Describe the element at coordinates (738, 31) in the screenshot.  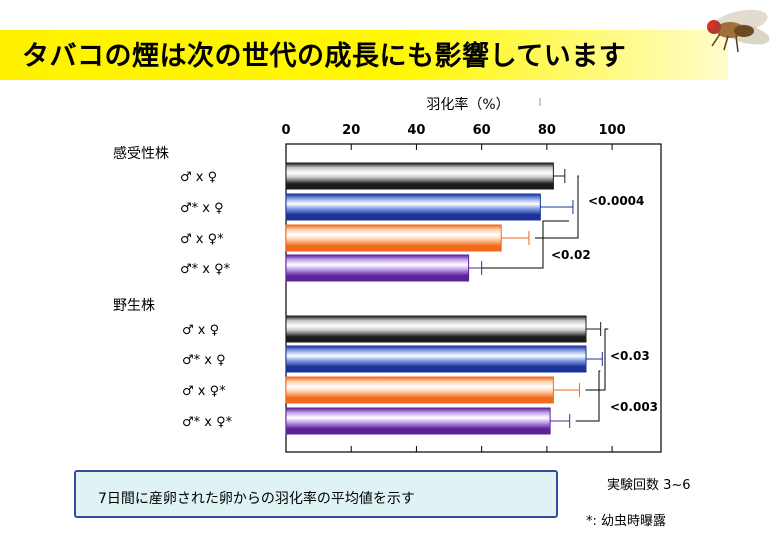
I see `fruit-fly-icon` at that location.